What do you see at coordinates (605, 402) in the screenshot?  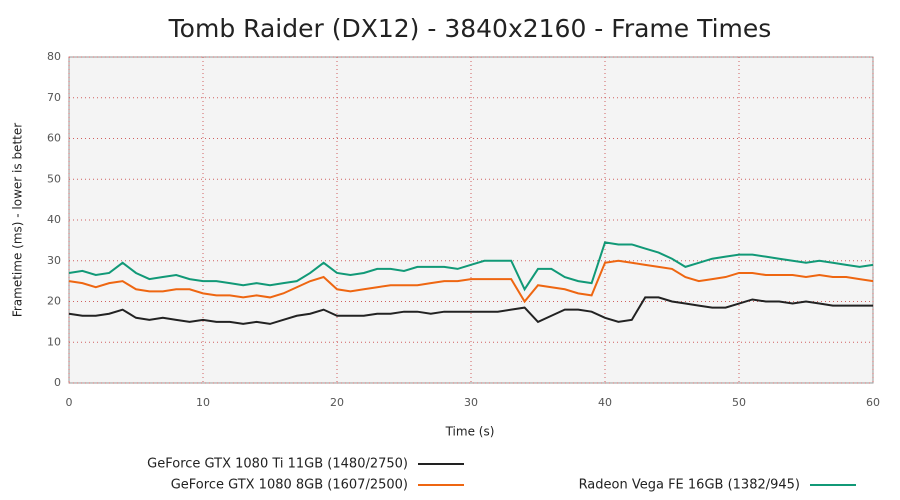 I see `x-tick-label: 40` at bounding box center [605, 402].